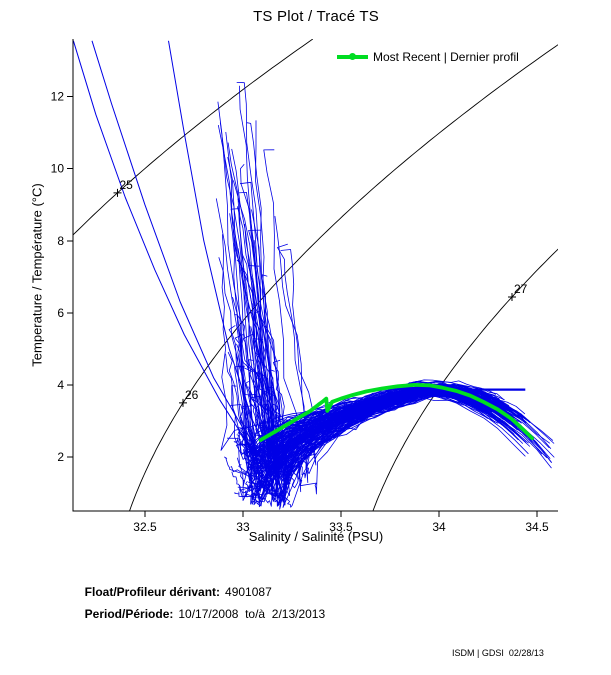  What do you see at coordinates (126, 185) in the screenshot?
I see `contour-label-text: 25` at bounding box center [126, 185].